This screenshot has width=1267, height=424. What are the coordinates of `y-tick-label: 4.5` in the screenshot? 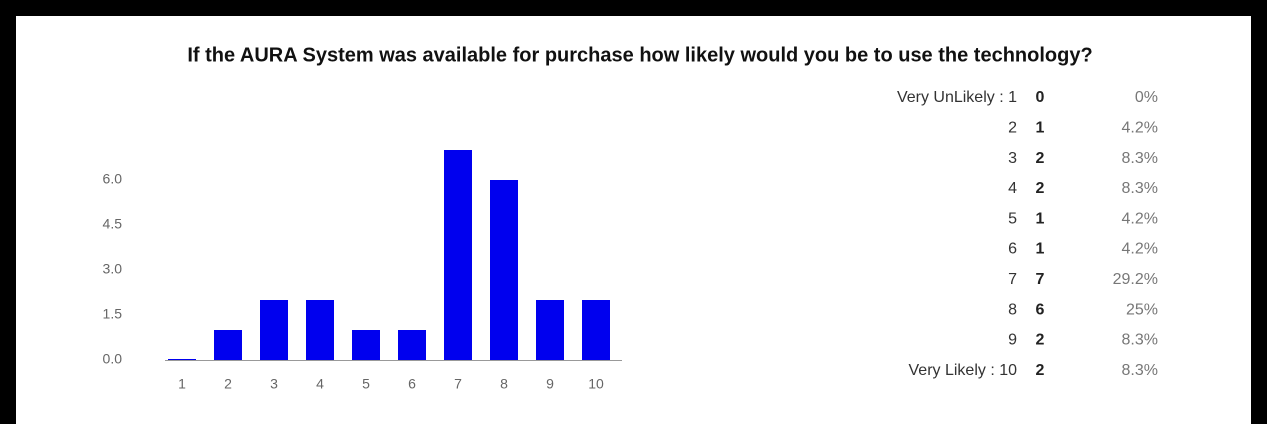 It's located at (113, 224).